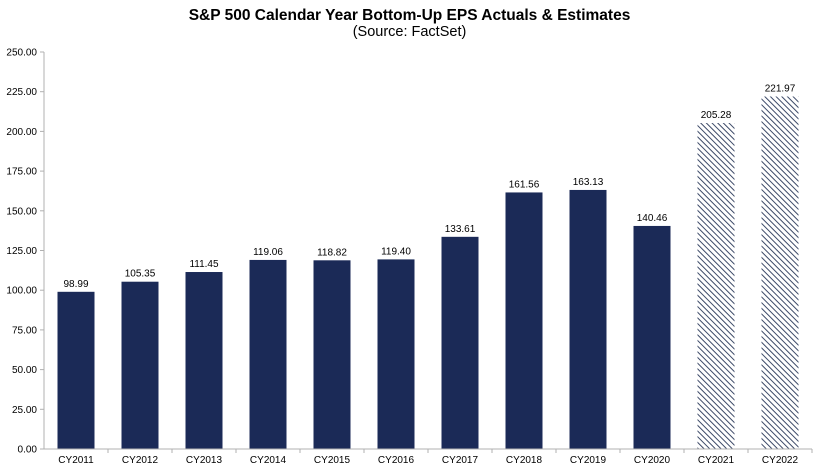  What do you see at coordinates (588, 460) in the screenshot?
I see `x-tick-label: CY2019` at bounding box center [588, 460].